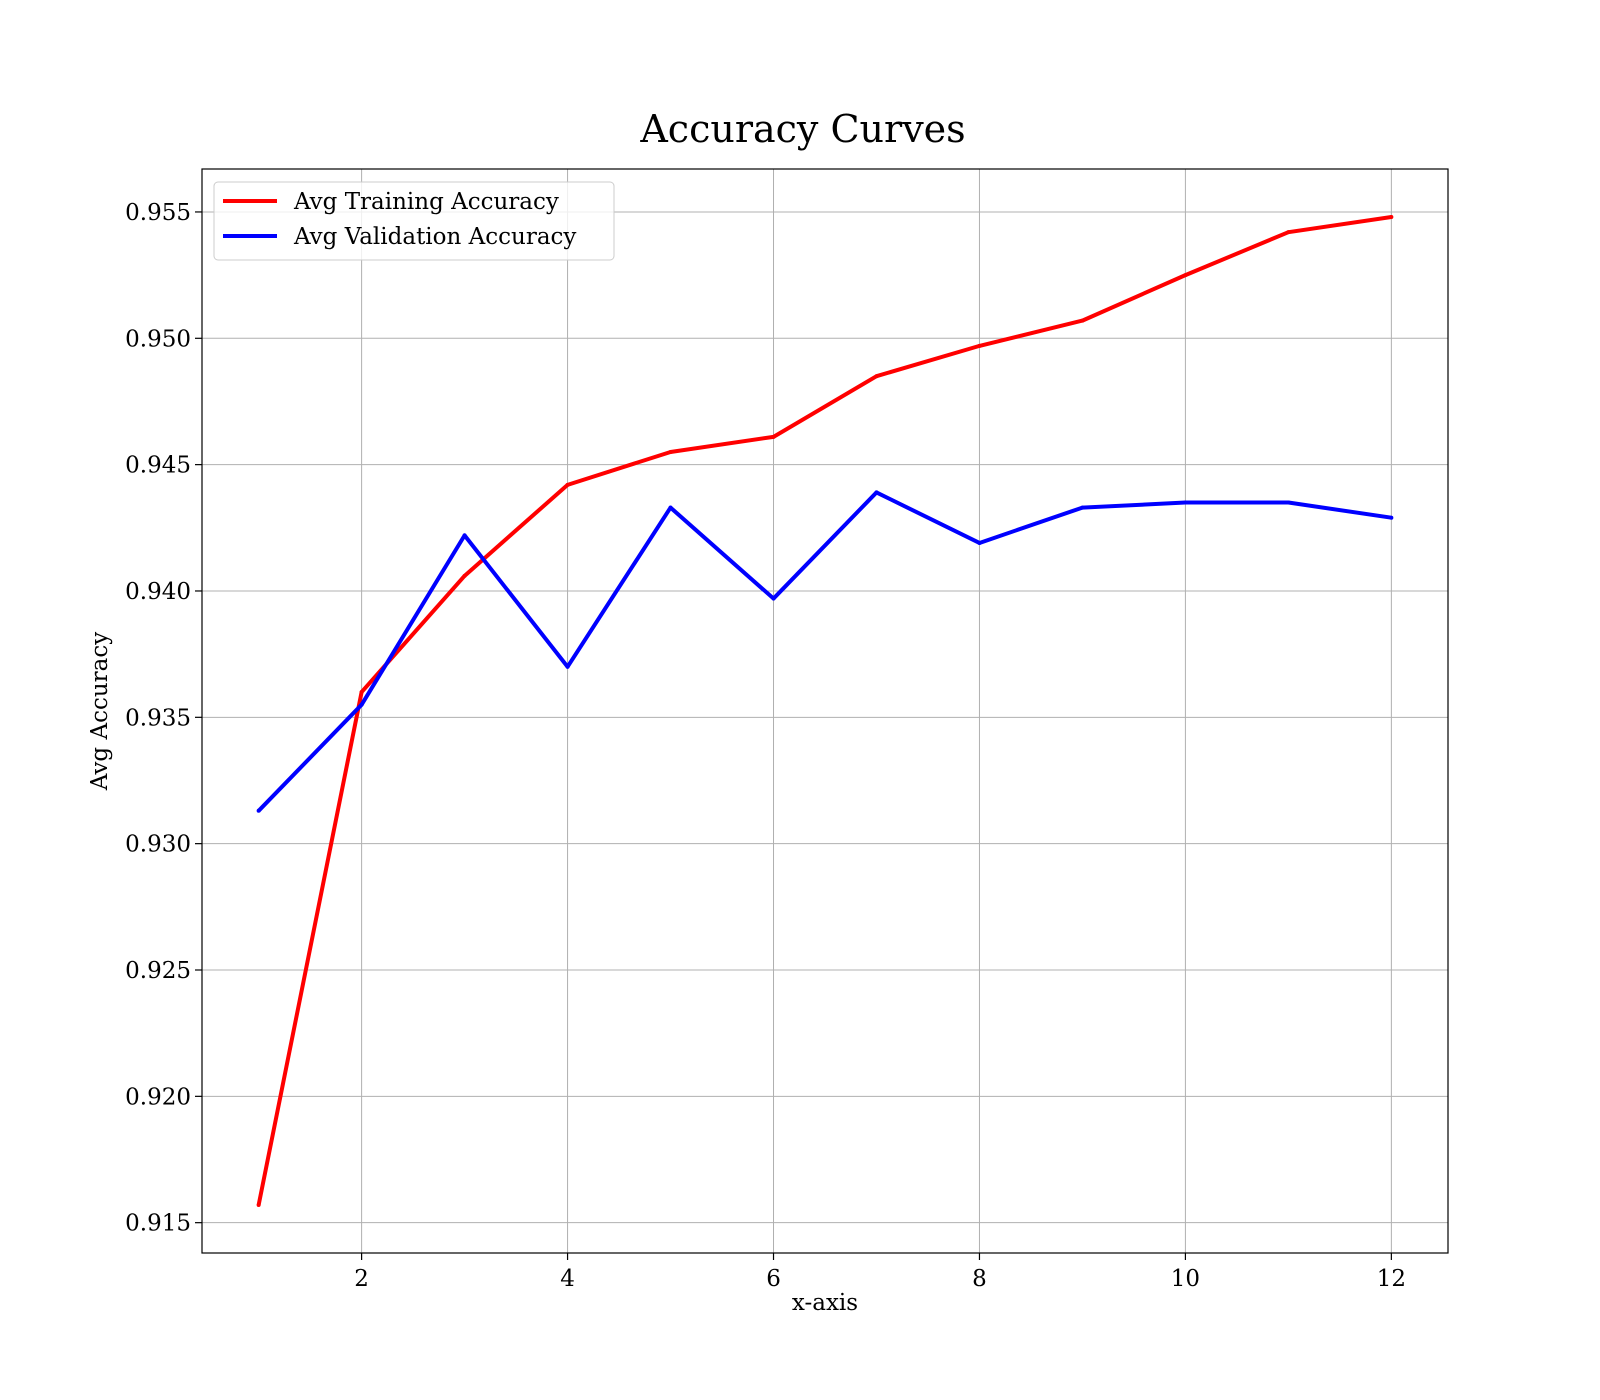 Image resolution: width=1600 pixels, height=1400 pixels. Describe the element at coordinates (158, 971) in the screenshot. I see `y-tick-label: 0.925` at that location.